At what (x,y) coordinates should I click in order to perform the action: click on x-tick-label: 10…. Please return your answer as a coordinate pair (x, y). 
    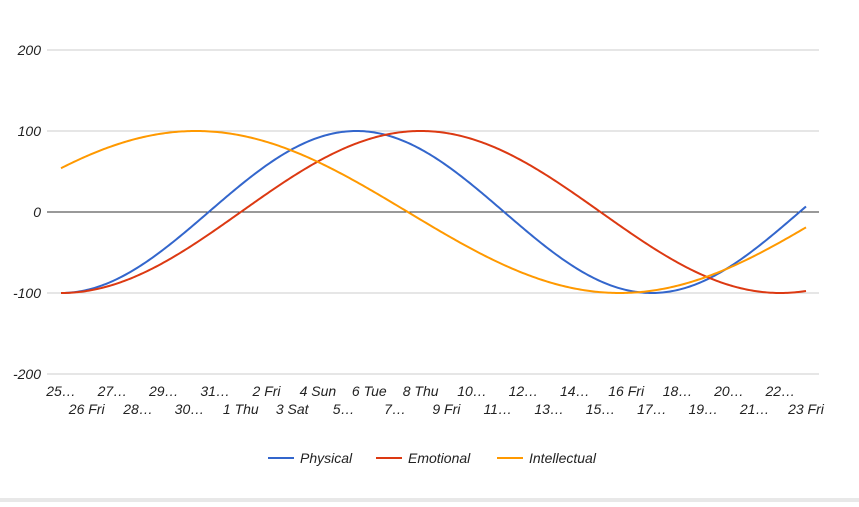
    Looking at the image, I should click on (472, 391).